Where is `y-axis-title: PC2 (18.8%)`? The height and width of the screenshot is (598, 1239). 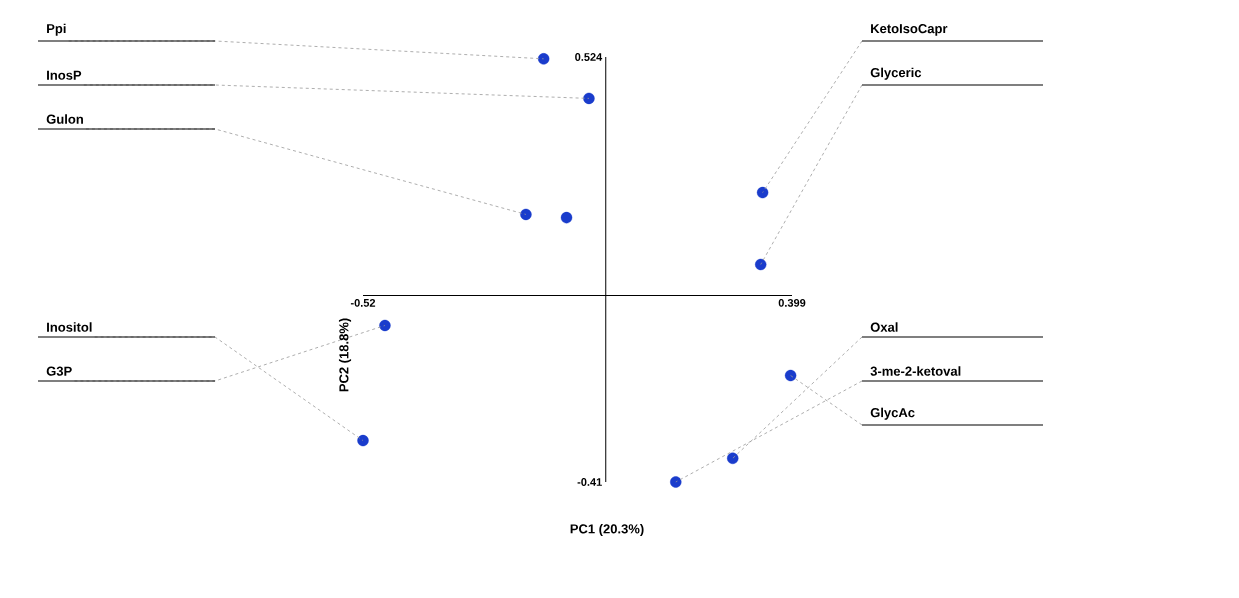
y-axis-title: PC2 (18.8%) is located at coordinates (345, 355).